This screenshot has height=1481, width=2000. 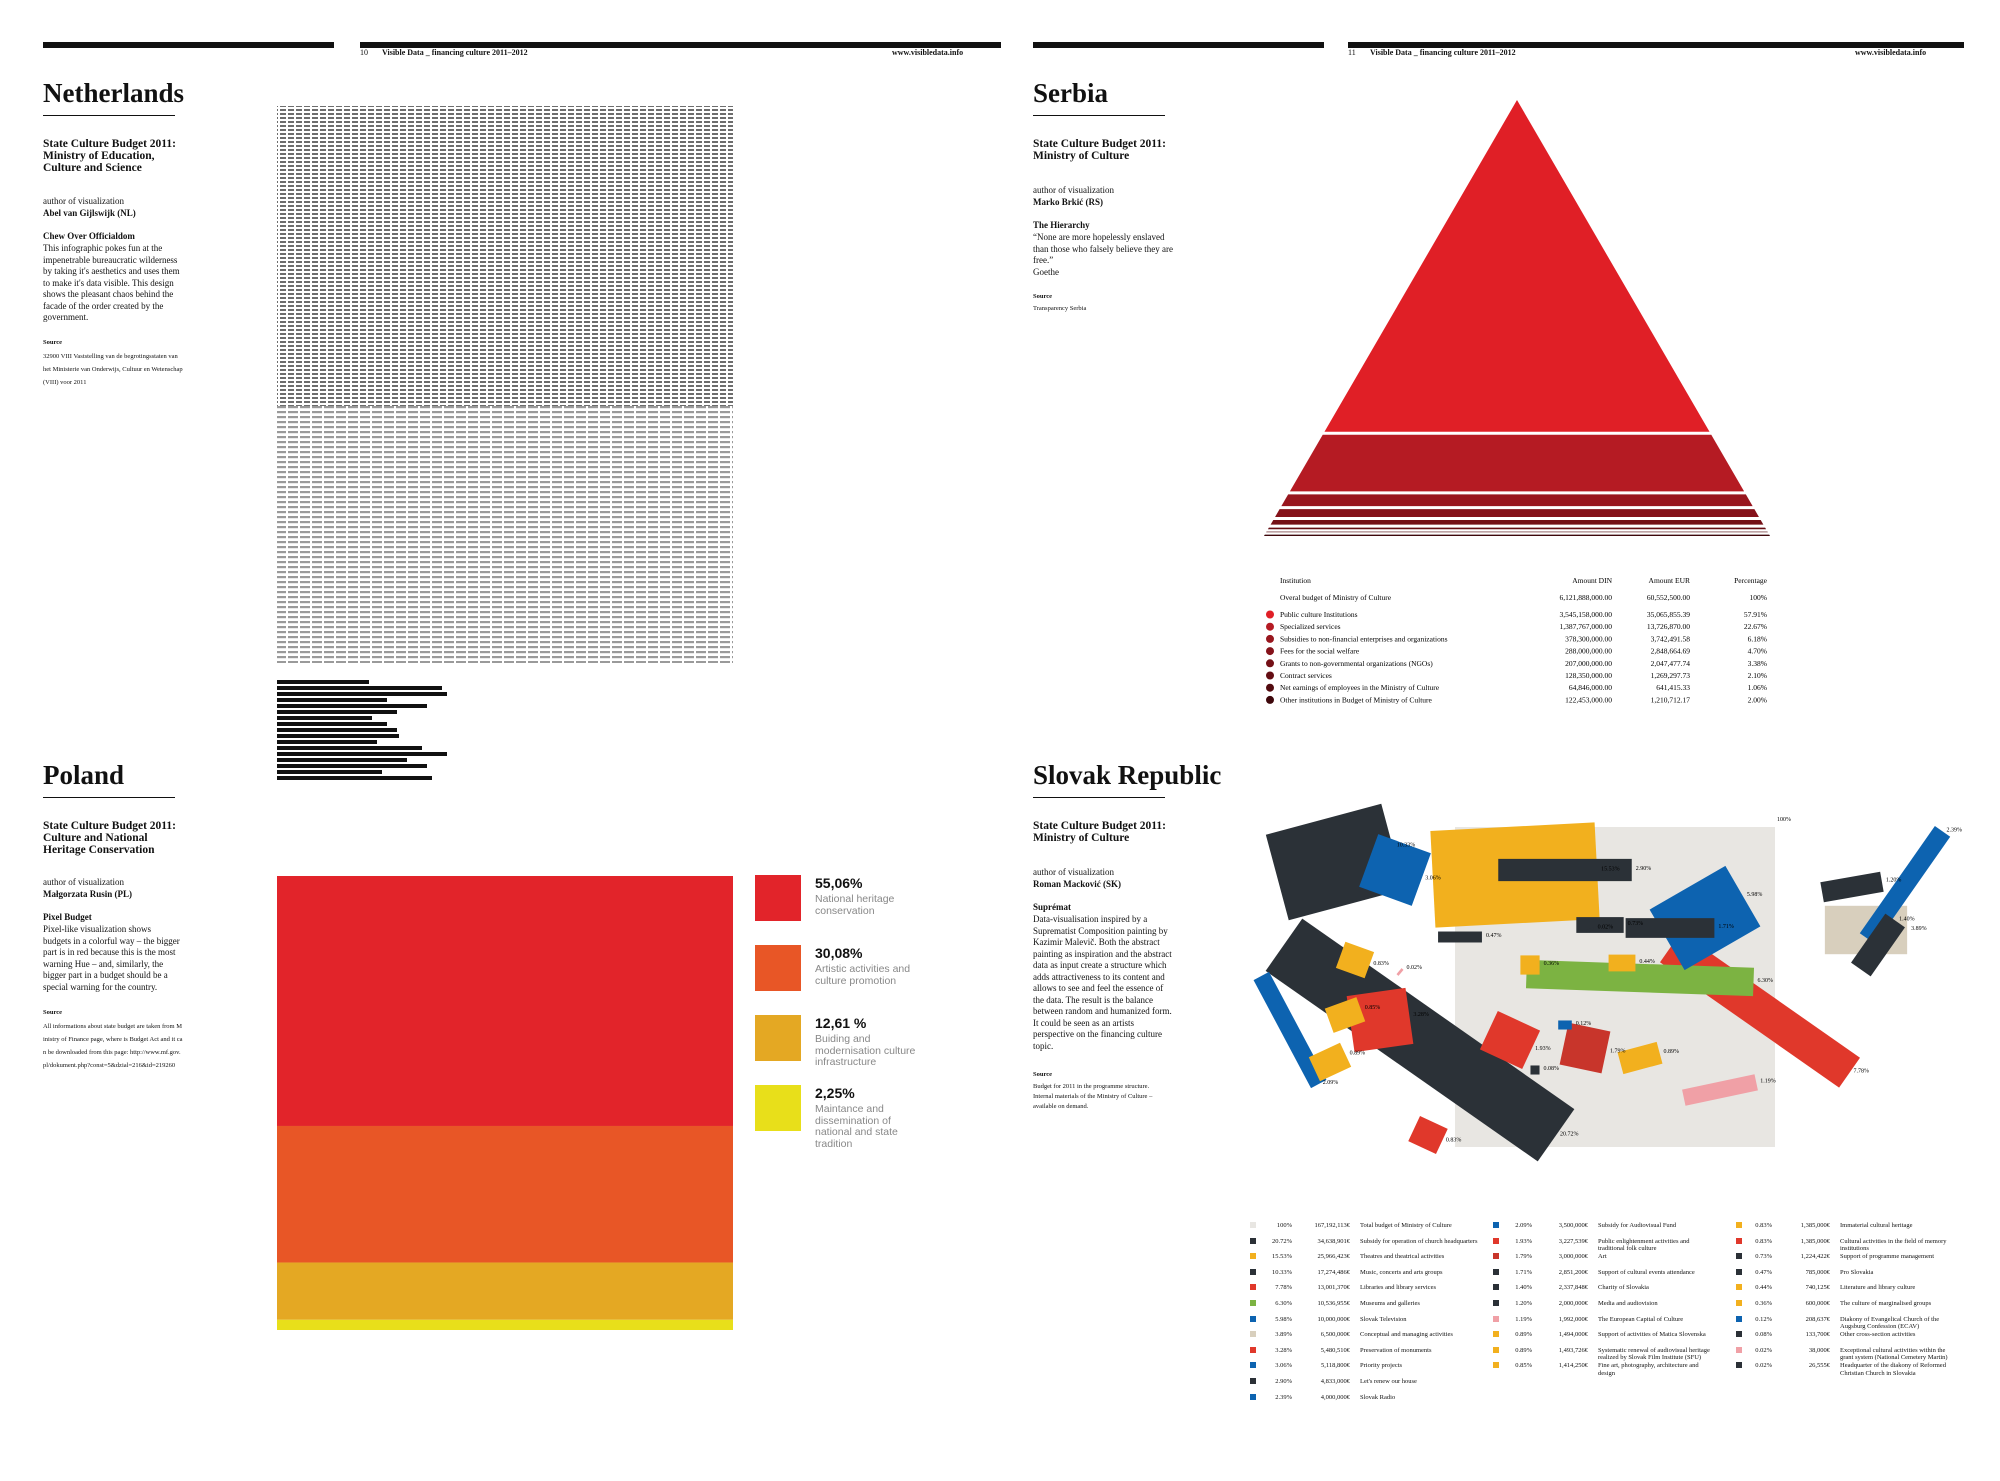 What do you see at coordinates (1887, 1257) in the screenshot?
I see `legend-label: Support of programme management` at bounding box center [1887, 1257].